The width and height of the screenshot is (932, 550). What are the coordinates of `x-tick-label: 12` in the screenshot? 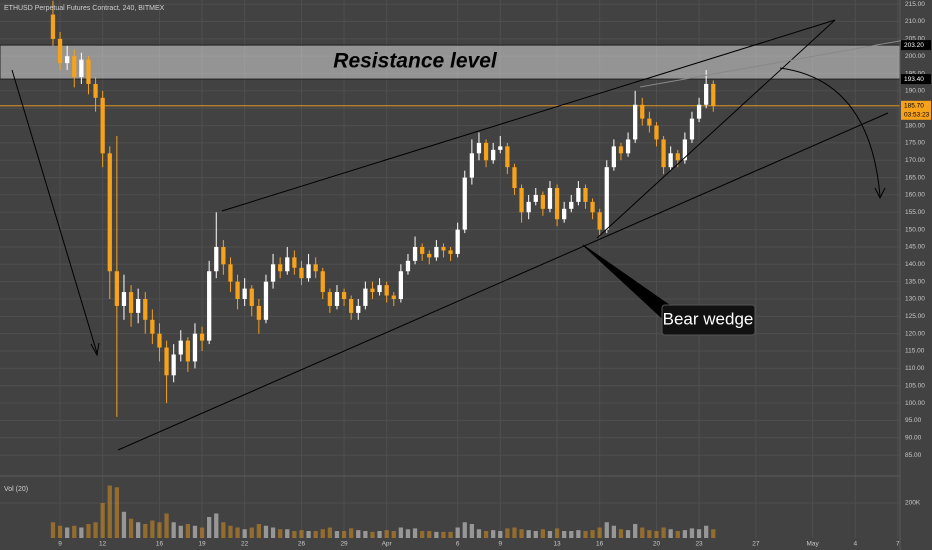 It's located at (103, 544).